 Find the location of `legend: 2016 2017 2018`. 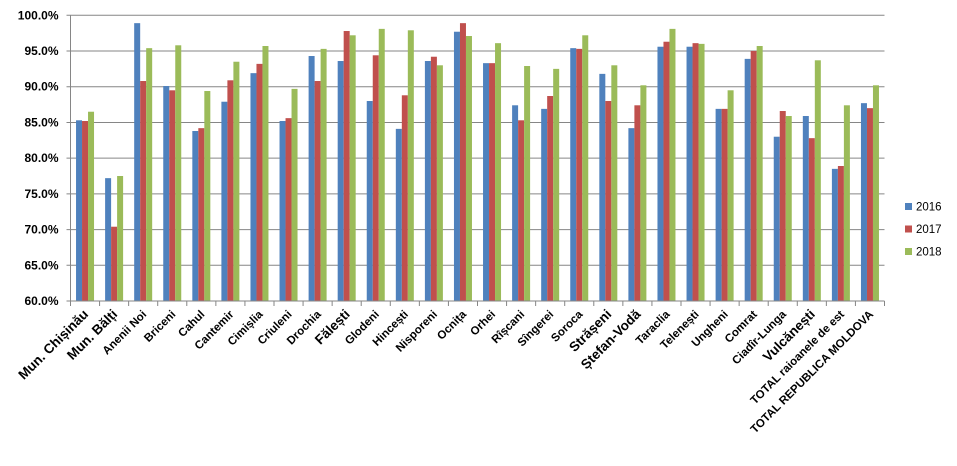

legend: 2016 2017 2018 is located at coordinates (923, 230).